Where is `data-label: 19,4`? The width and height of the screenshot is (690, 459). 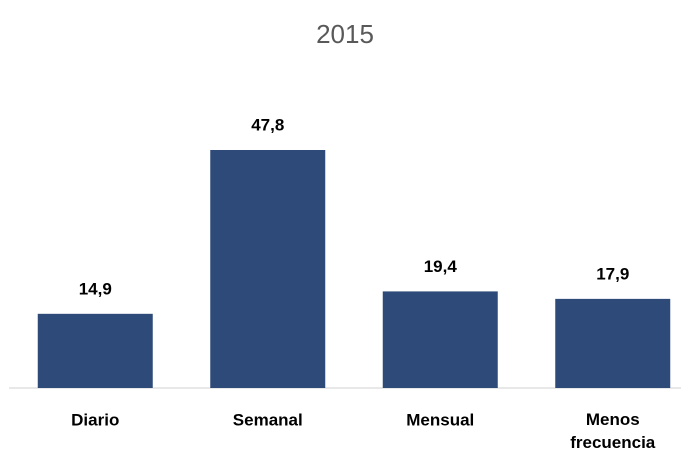 data-label: 19,4 is located at coordinates (441, 266).